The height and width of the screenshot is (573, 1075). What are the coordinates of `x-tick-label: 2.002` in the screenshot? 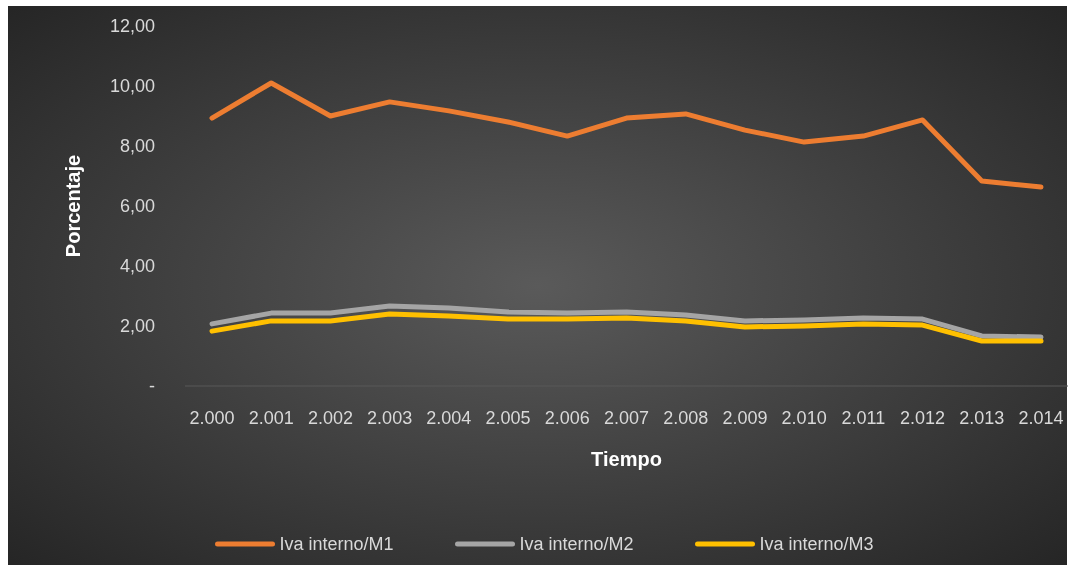 It's located at (330, 418).